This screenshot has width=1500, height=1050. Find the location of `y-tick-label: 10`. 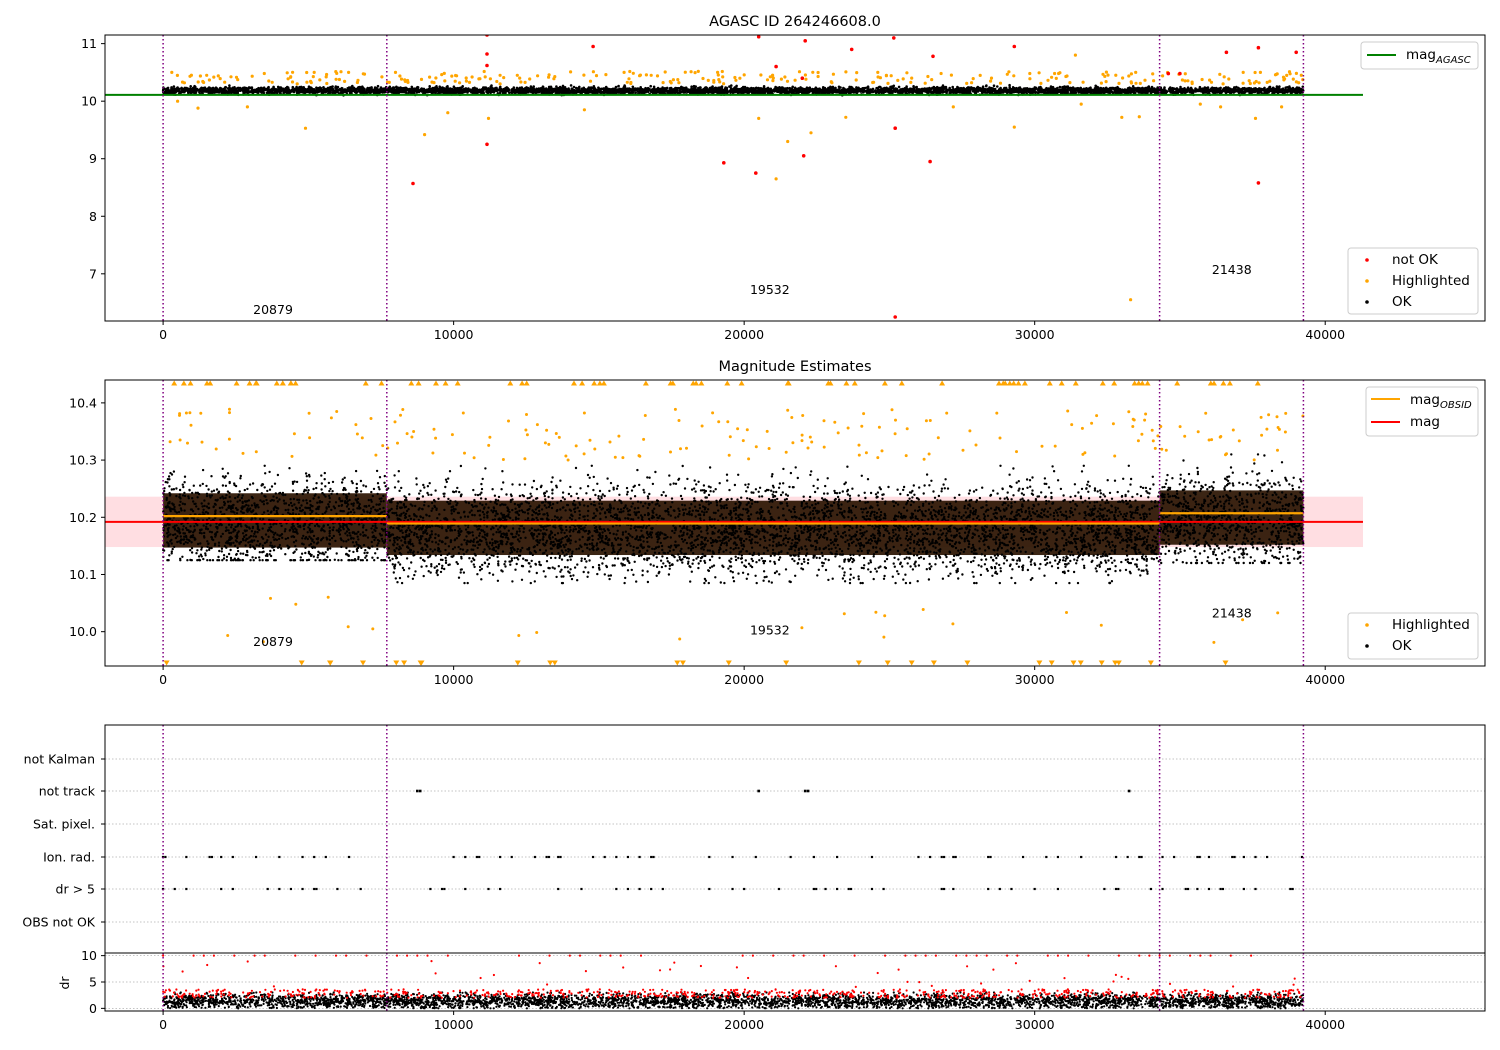

y-tick-label: 10 is located at coordinates (89, 955).